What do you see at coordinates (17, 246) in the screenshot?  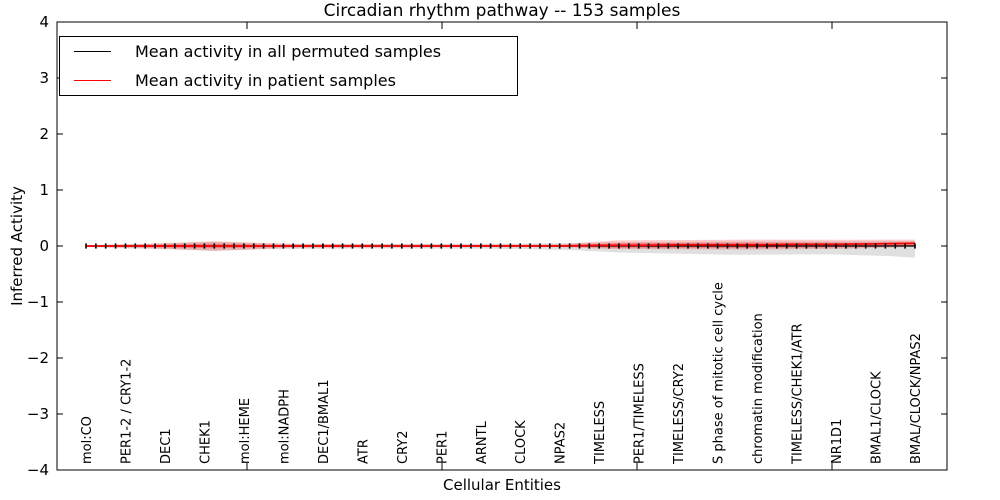 I see `y-axis-label: Inferred Activity` at bounding box center [17, 246].